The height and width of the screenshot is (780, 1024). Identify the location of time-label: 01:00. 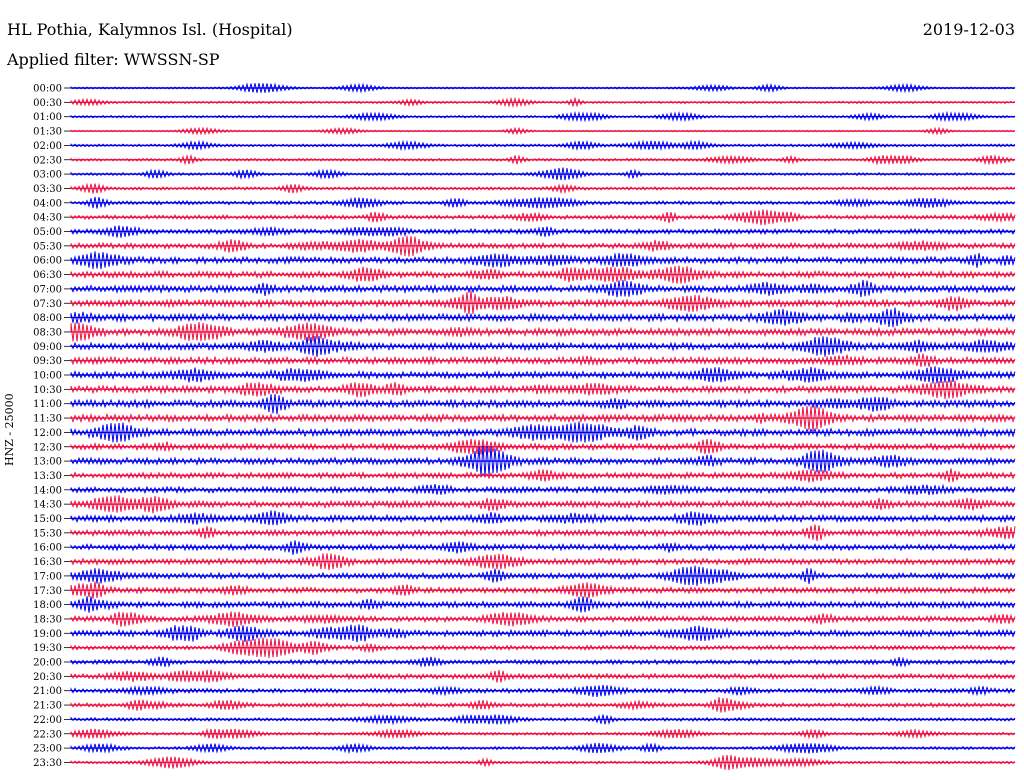
(47, 117).